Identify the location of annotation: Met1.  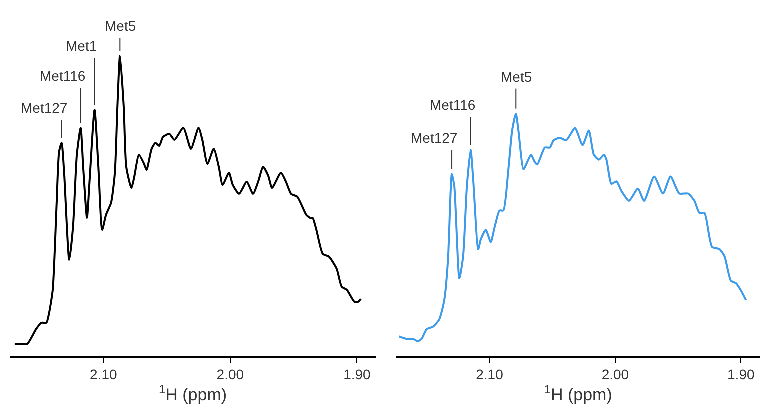
(82, 46).